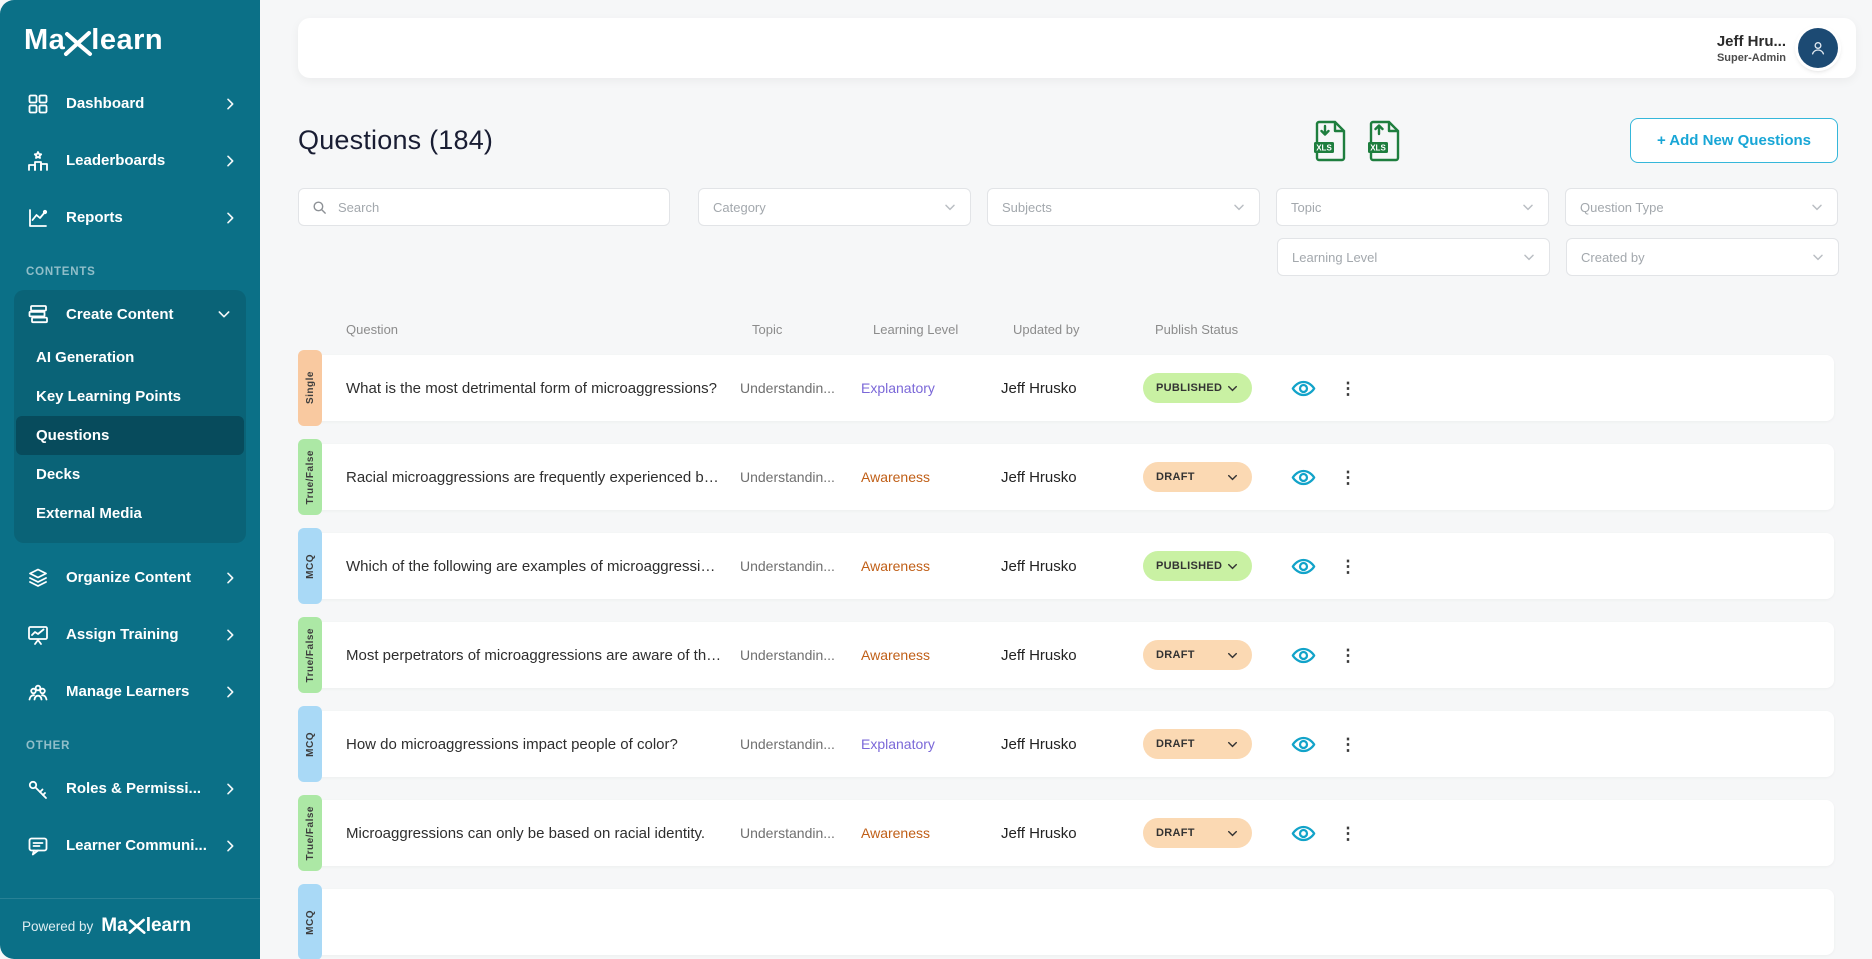 Image resolution: width=1872 pixels, height=959 pixels. What do you see at coordinates (58, 474) in the screenshot?
I see `sidebar-subitem-decks: Decks` at bounding box center [58, 474].